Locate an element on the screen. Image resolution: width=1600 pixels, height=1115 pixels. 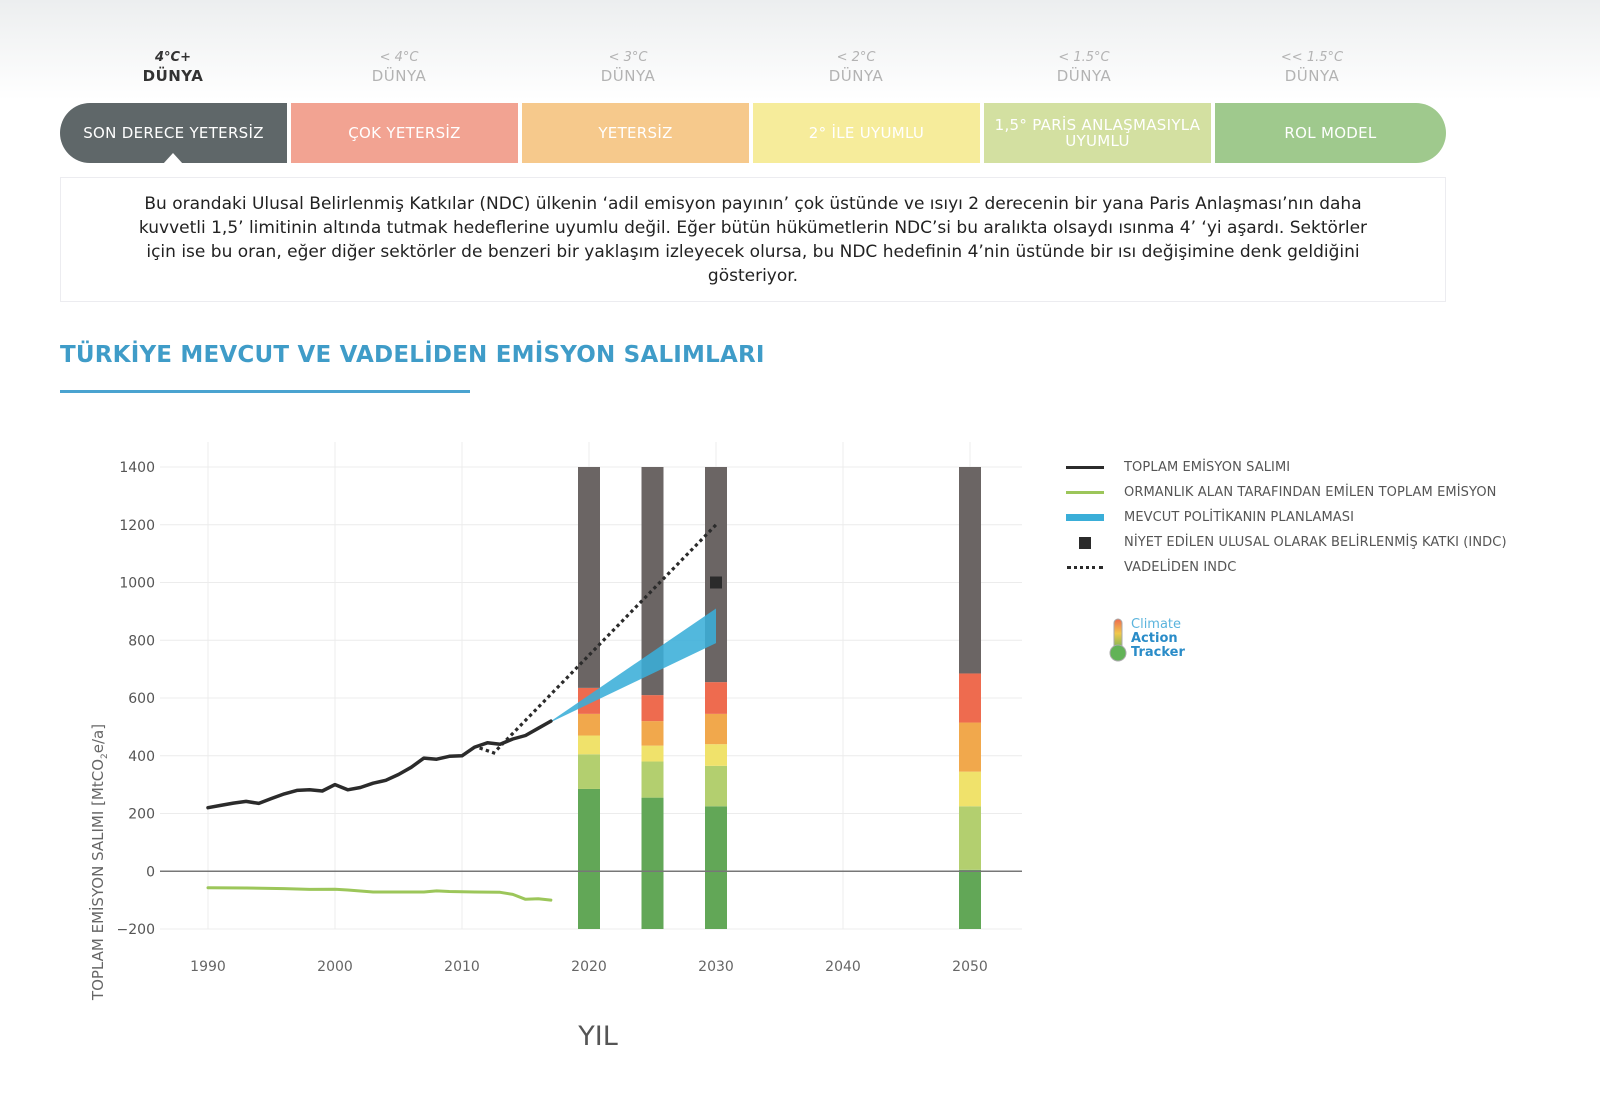
scale-temp: 4°C+ is located at coordinates (173, 57).